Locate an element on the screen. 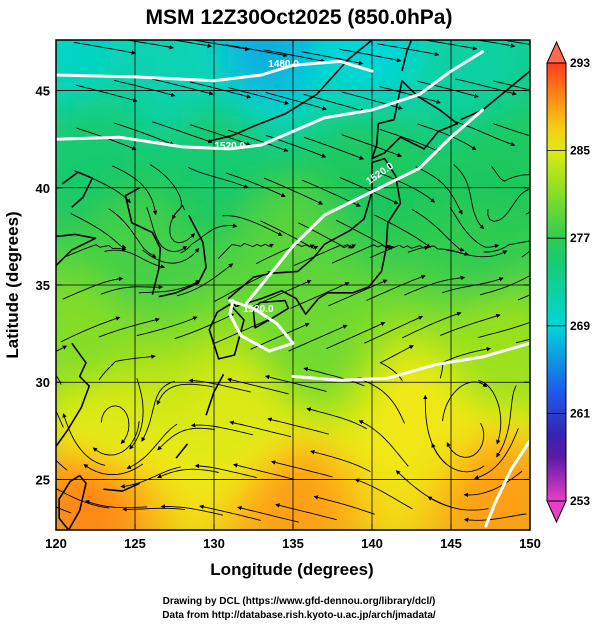 The height and width of the screenshot is (625, 599). y-tick-label: 40 is located at coordinates (43, 188).